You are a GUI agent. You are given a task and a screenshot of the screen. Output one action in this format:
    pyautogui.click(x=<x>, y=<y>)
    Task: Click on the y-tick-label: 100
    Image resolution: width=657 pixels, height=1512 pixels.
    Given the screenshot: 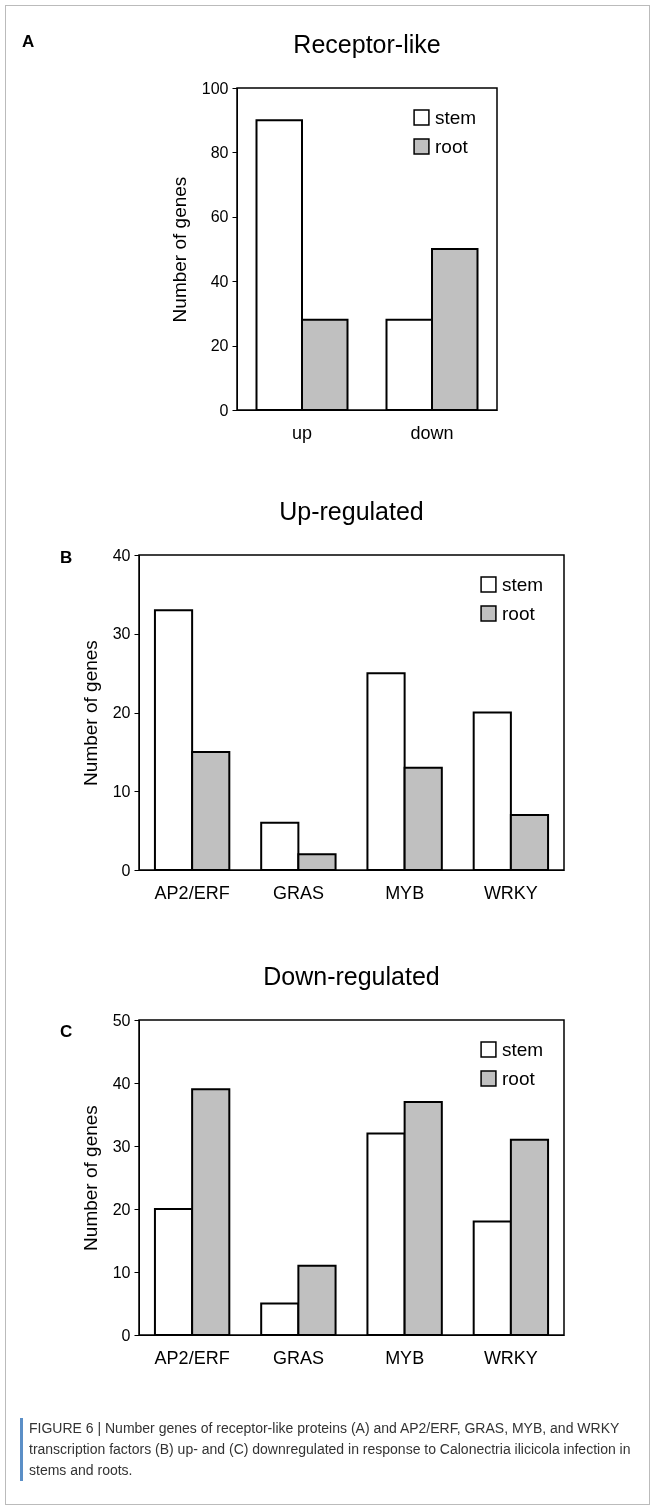 What is the action you would take?
    pyautogui.click(x=215, y=88)
    